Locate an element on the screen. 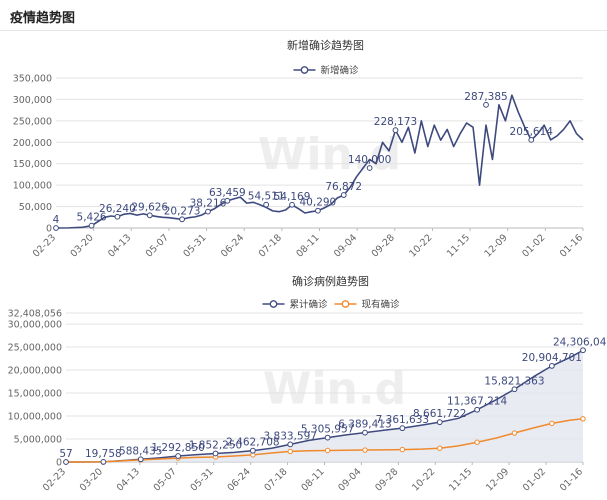  data-label: 76,872 is located at coordinates (343, 187).